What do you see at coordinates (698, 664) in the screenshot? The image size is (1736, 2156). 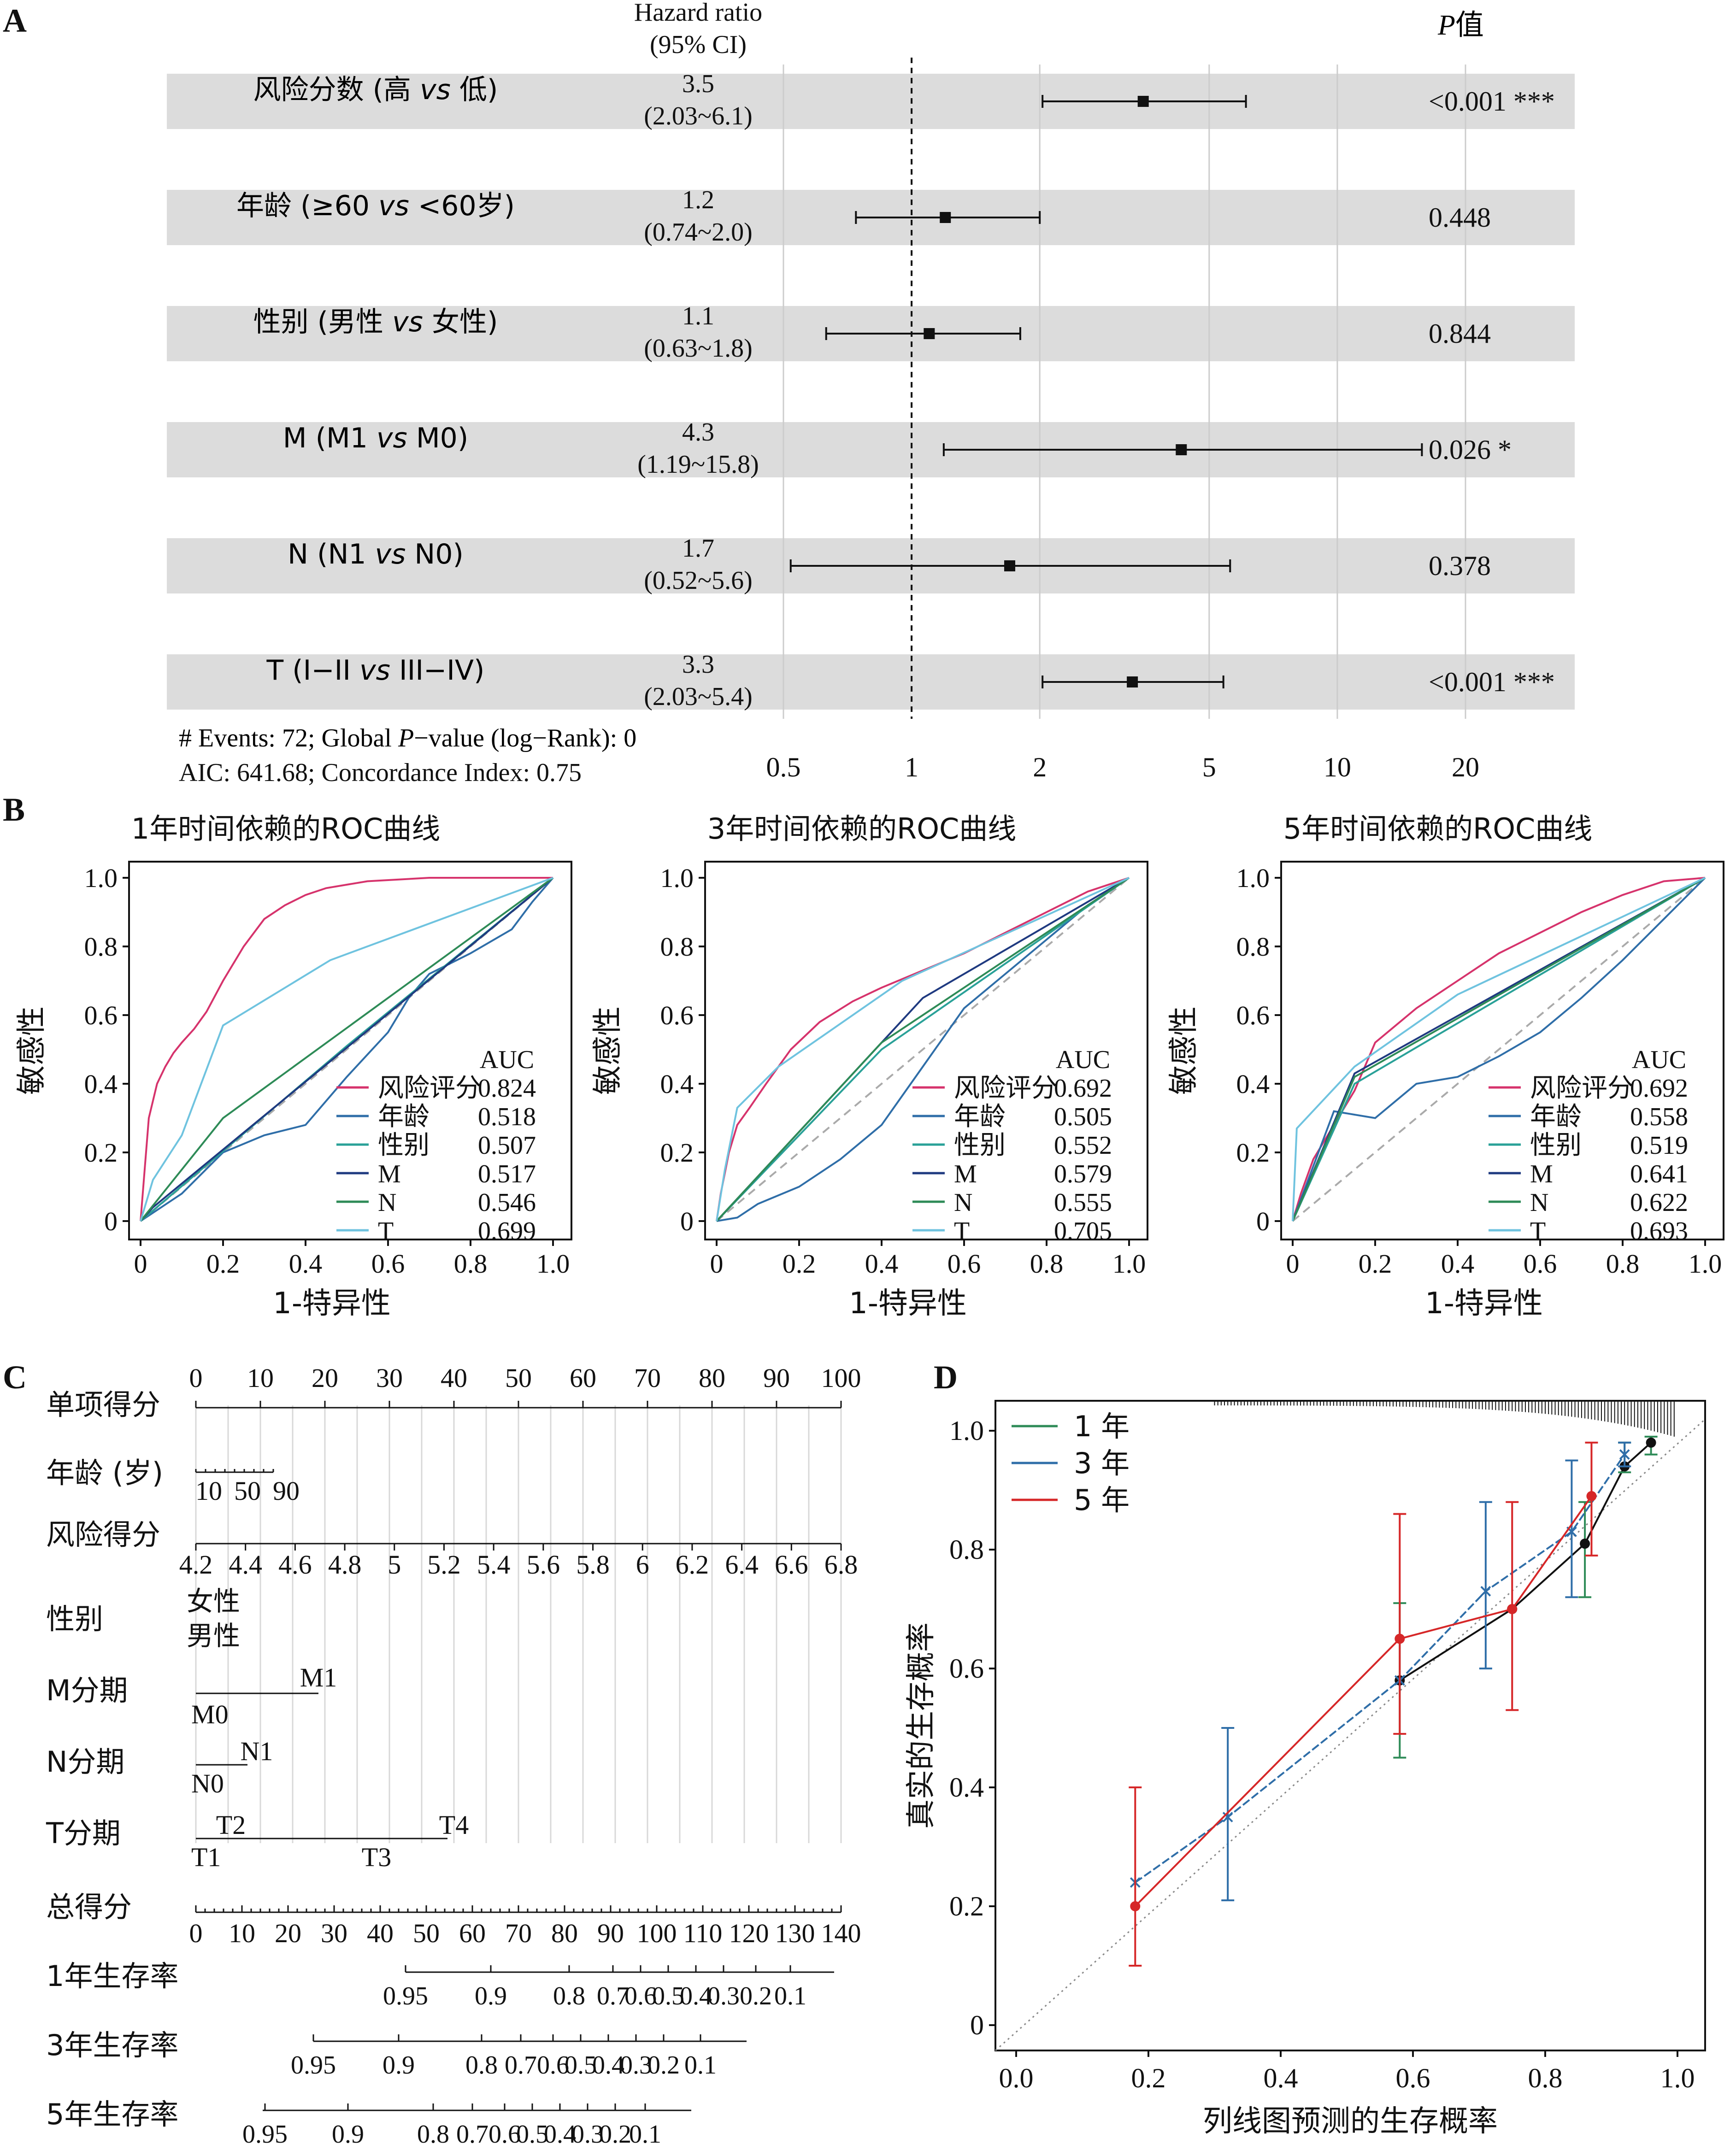 I see `forest-hr-value: 3.3` at bounding box center [698, 664].